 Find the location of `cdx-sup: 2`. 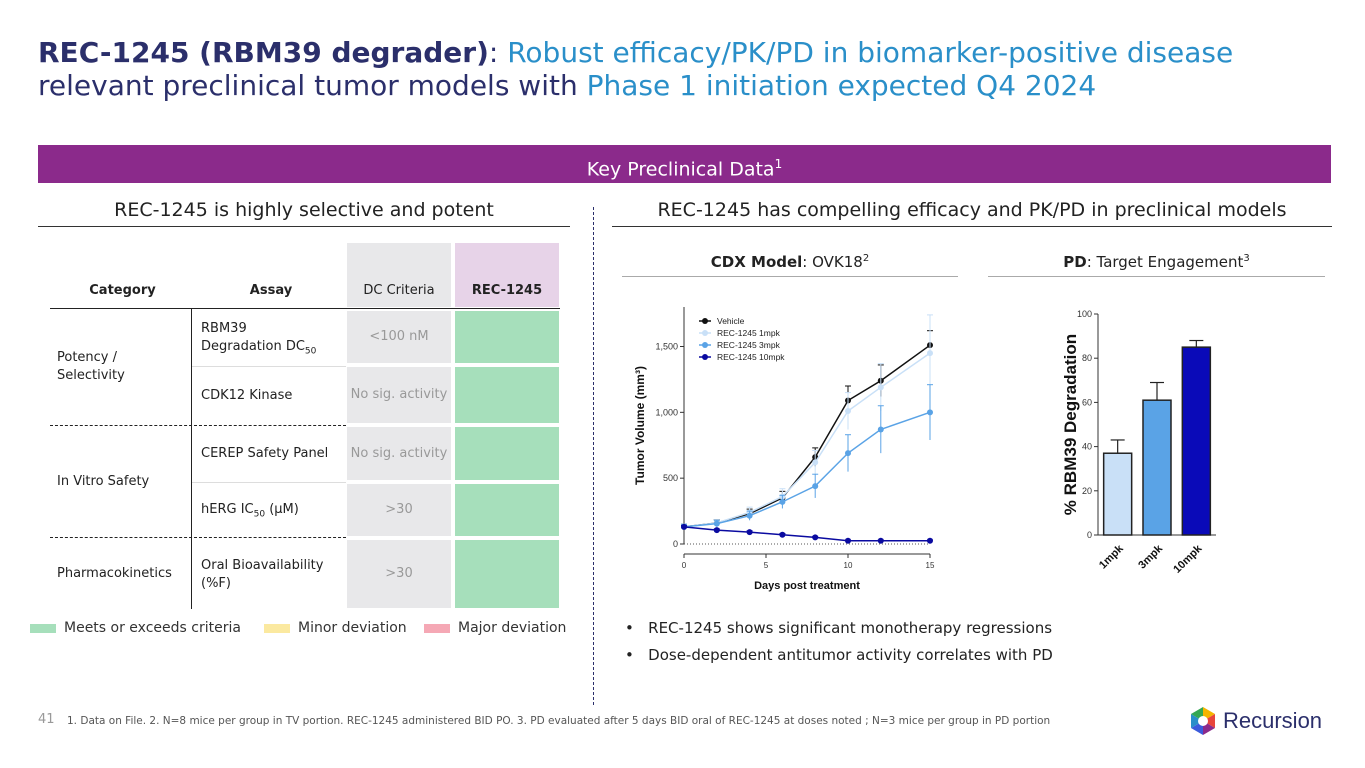

cdx-sup: 2 is located at coordinates (866, 258).